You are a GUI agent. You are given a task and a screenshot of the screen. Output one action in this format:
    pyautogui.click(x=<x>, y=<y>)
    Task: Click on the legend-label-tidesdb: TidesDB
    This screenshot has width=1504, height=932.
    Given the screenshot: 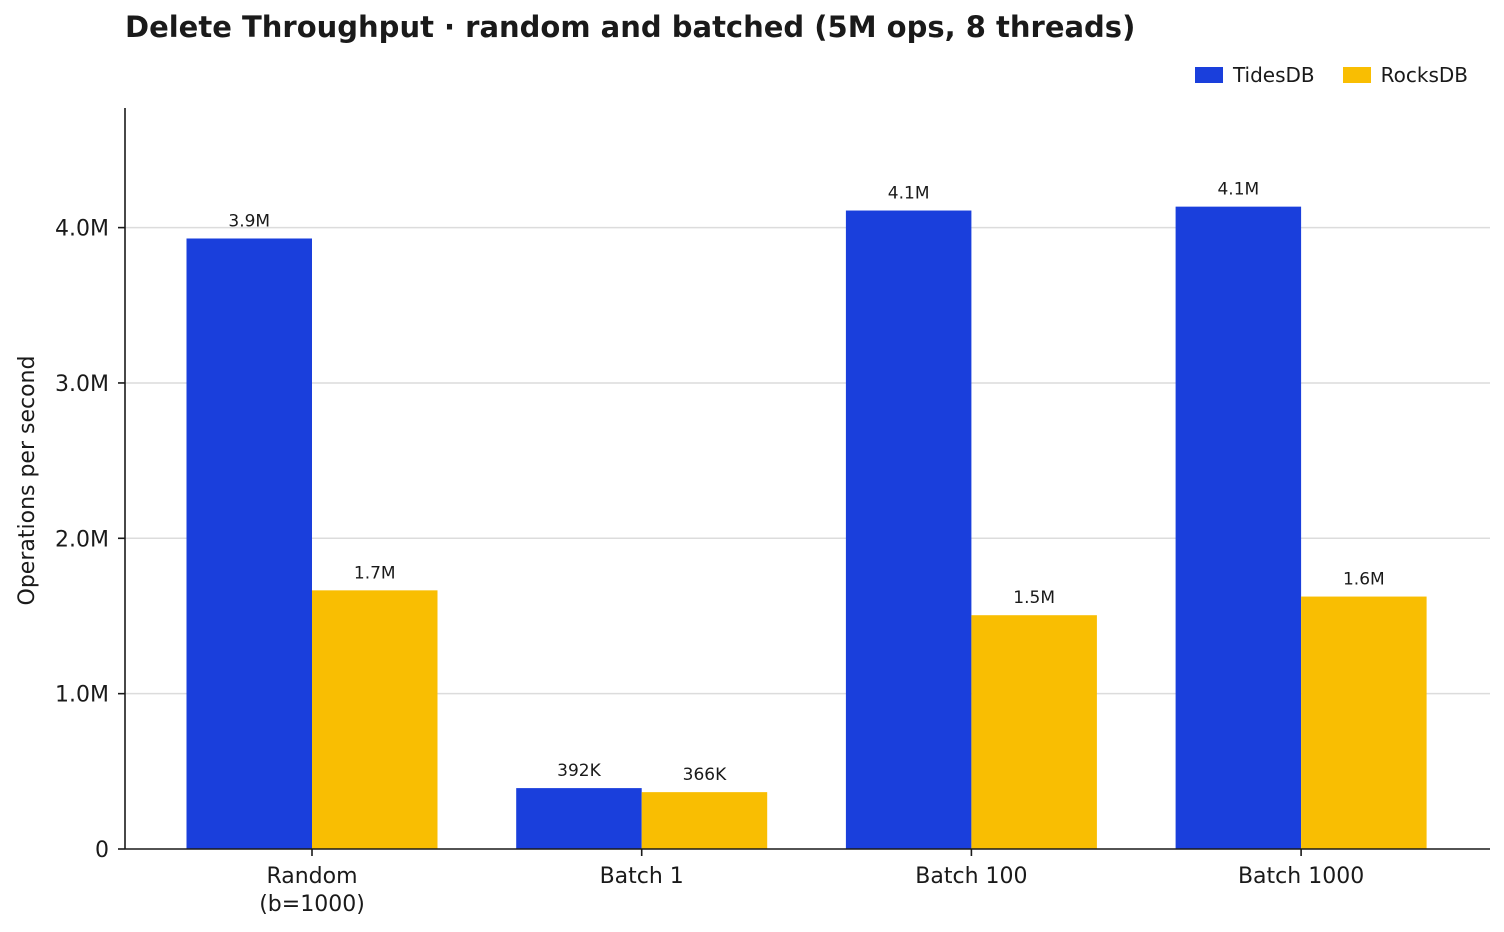 What is the action you would take?
    pyautogui.click(x=1273, y=75)
    